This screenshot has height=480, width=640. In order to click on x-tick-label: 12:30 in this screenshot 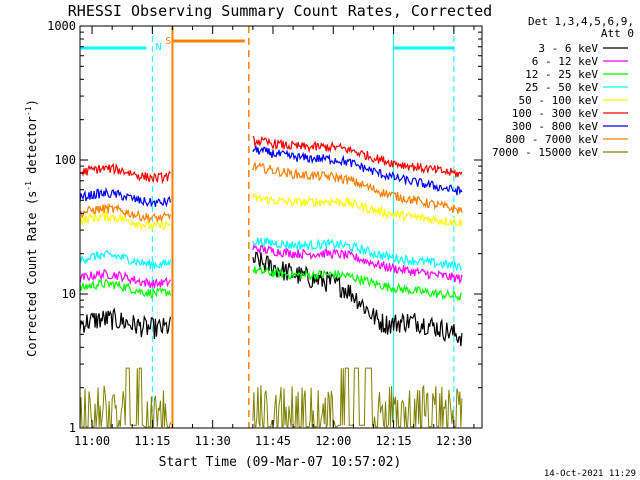, I will do `click(454, 441)`.